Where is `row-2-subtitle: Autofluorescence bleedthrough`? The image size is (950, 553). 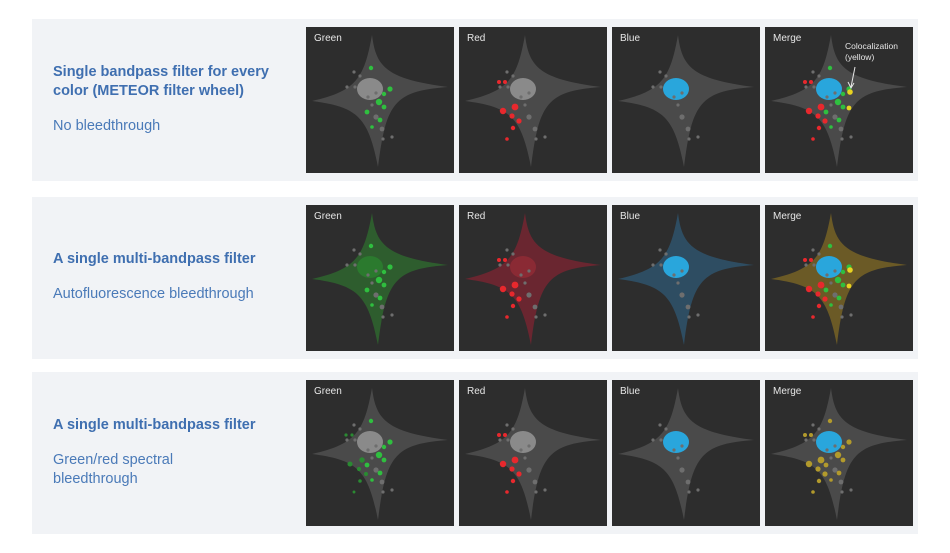 row-2-subtitle: Autofluorescence bleedthrough is located at coordinates (153, 294).